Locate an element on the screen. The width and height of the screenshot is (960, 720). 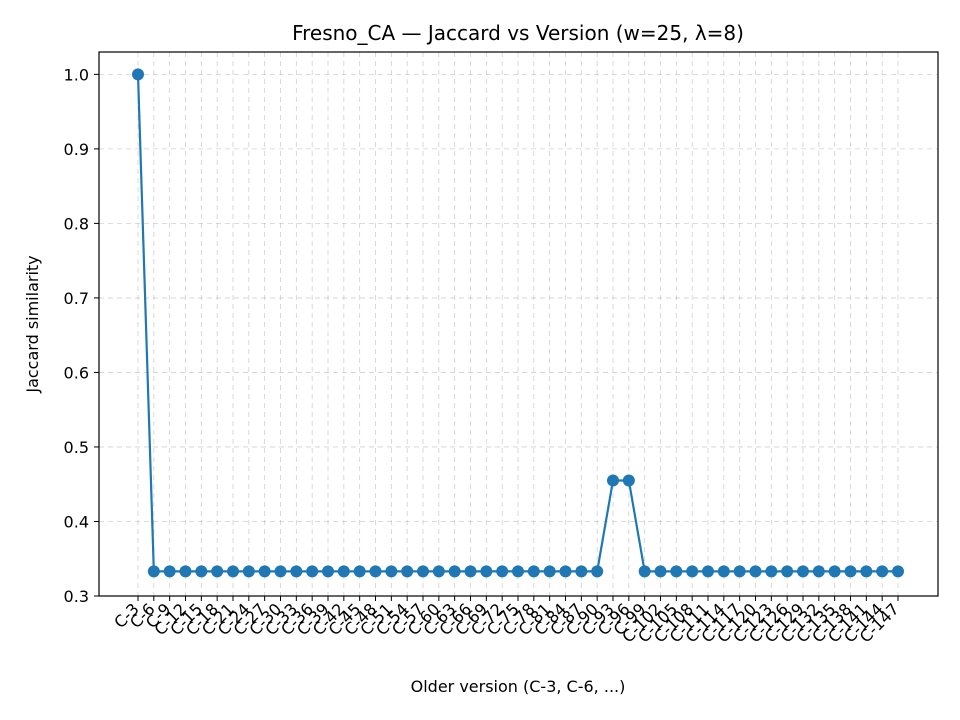
y-tick-label: 0.8 is located at coordinates (76, 223).